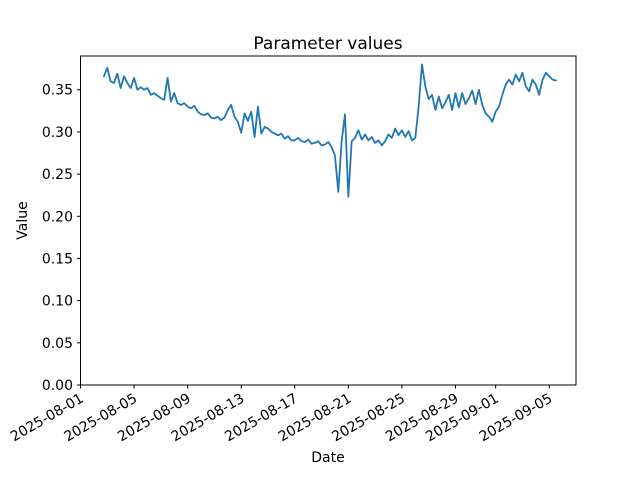  What do you see at coordinates (327, 458) in the screenshot?
I see `x-axis-label: Date` at bounding box center [327, 458].